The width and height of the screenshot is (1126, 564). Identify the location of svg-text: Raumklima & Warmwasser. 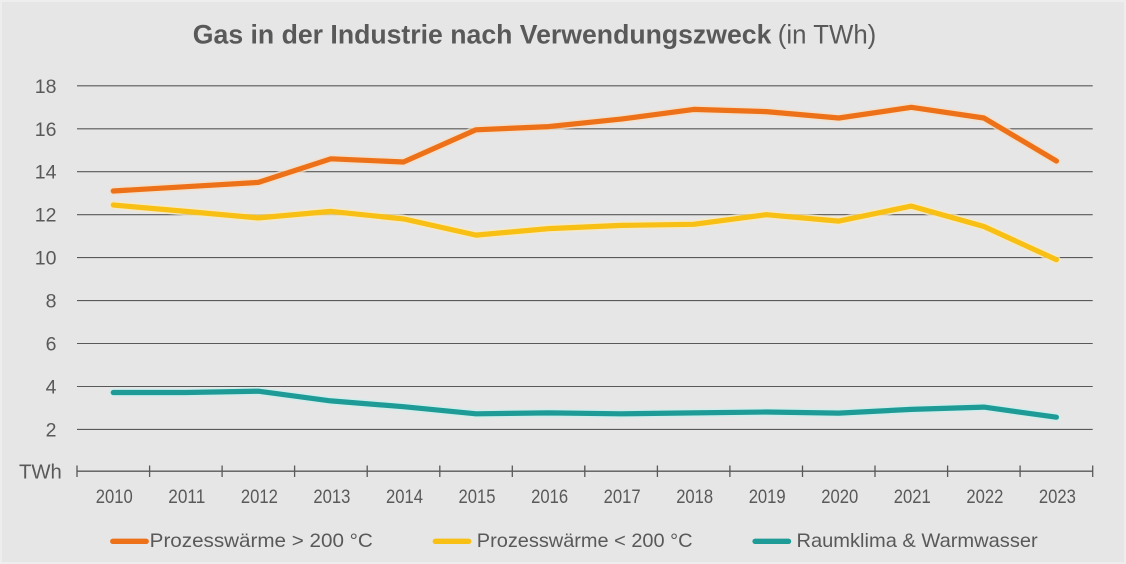
(918, 541).